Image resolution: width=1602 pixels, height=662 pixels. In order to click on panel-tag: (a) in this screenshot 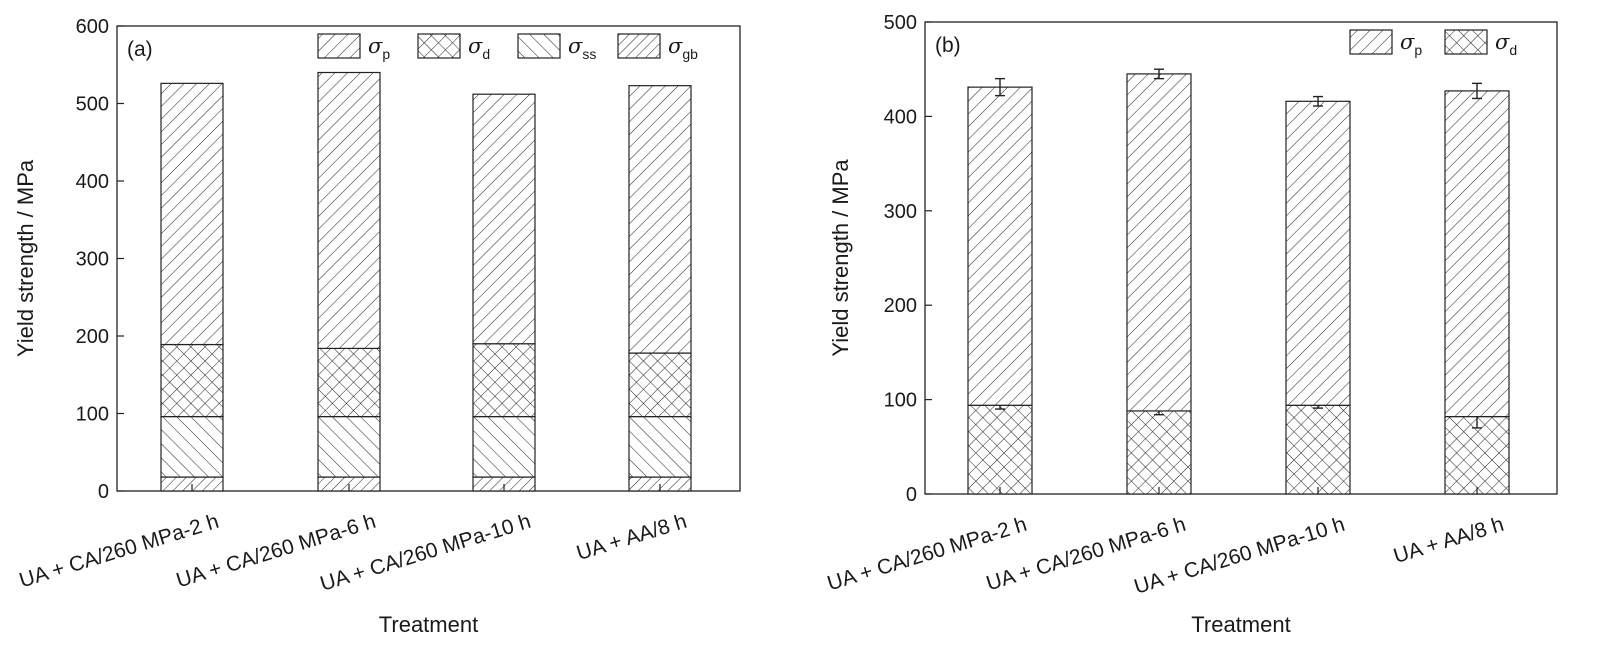, I will do `click(140, 49)`.